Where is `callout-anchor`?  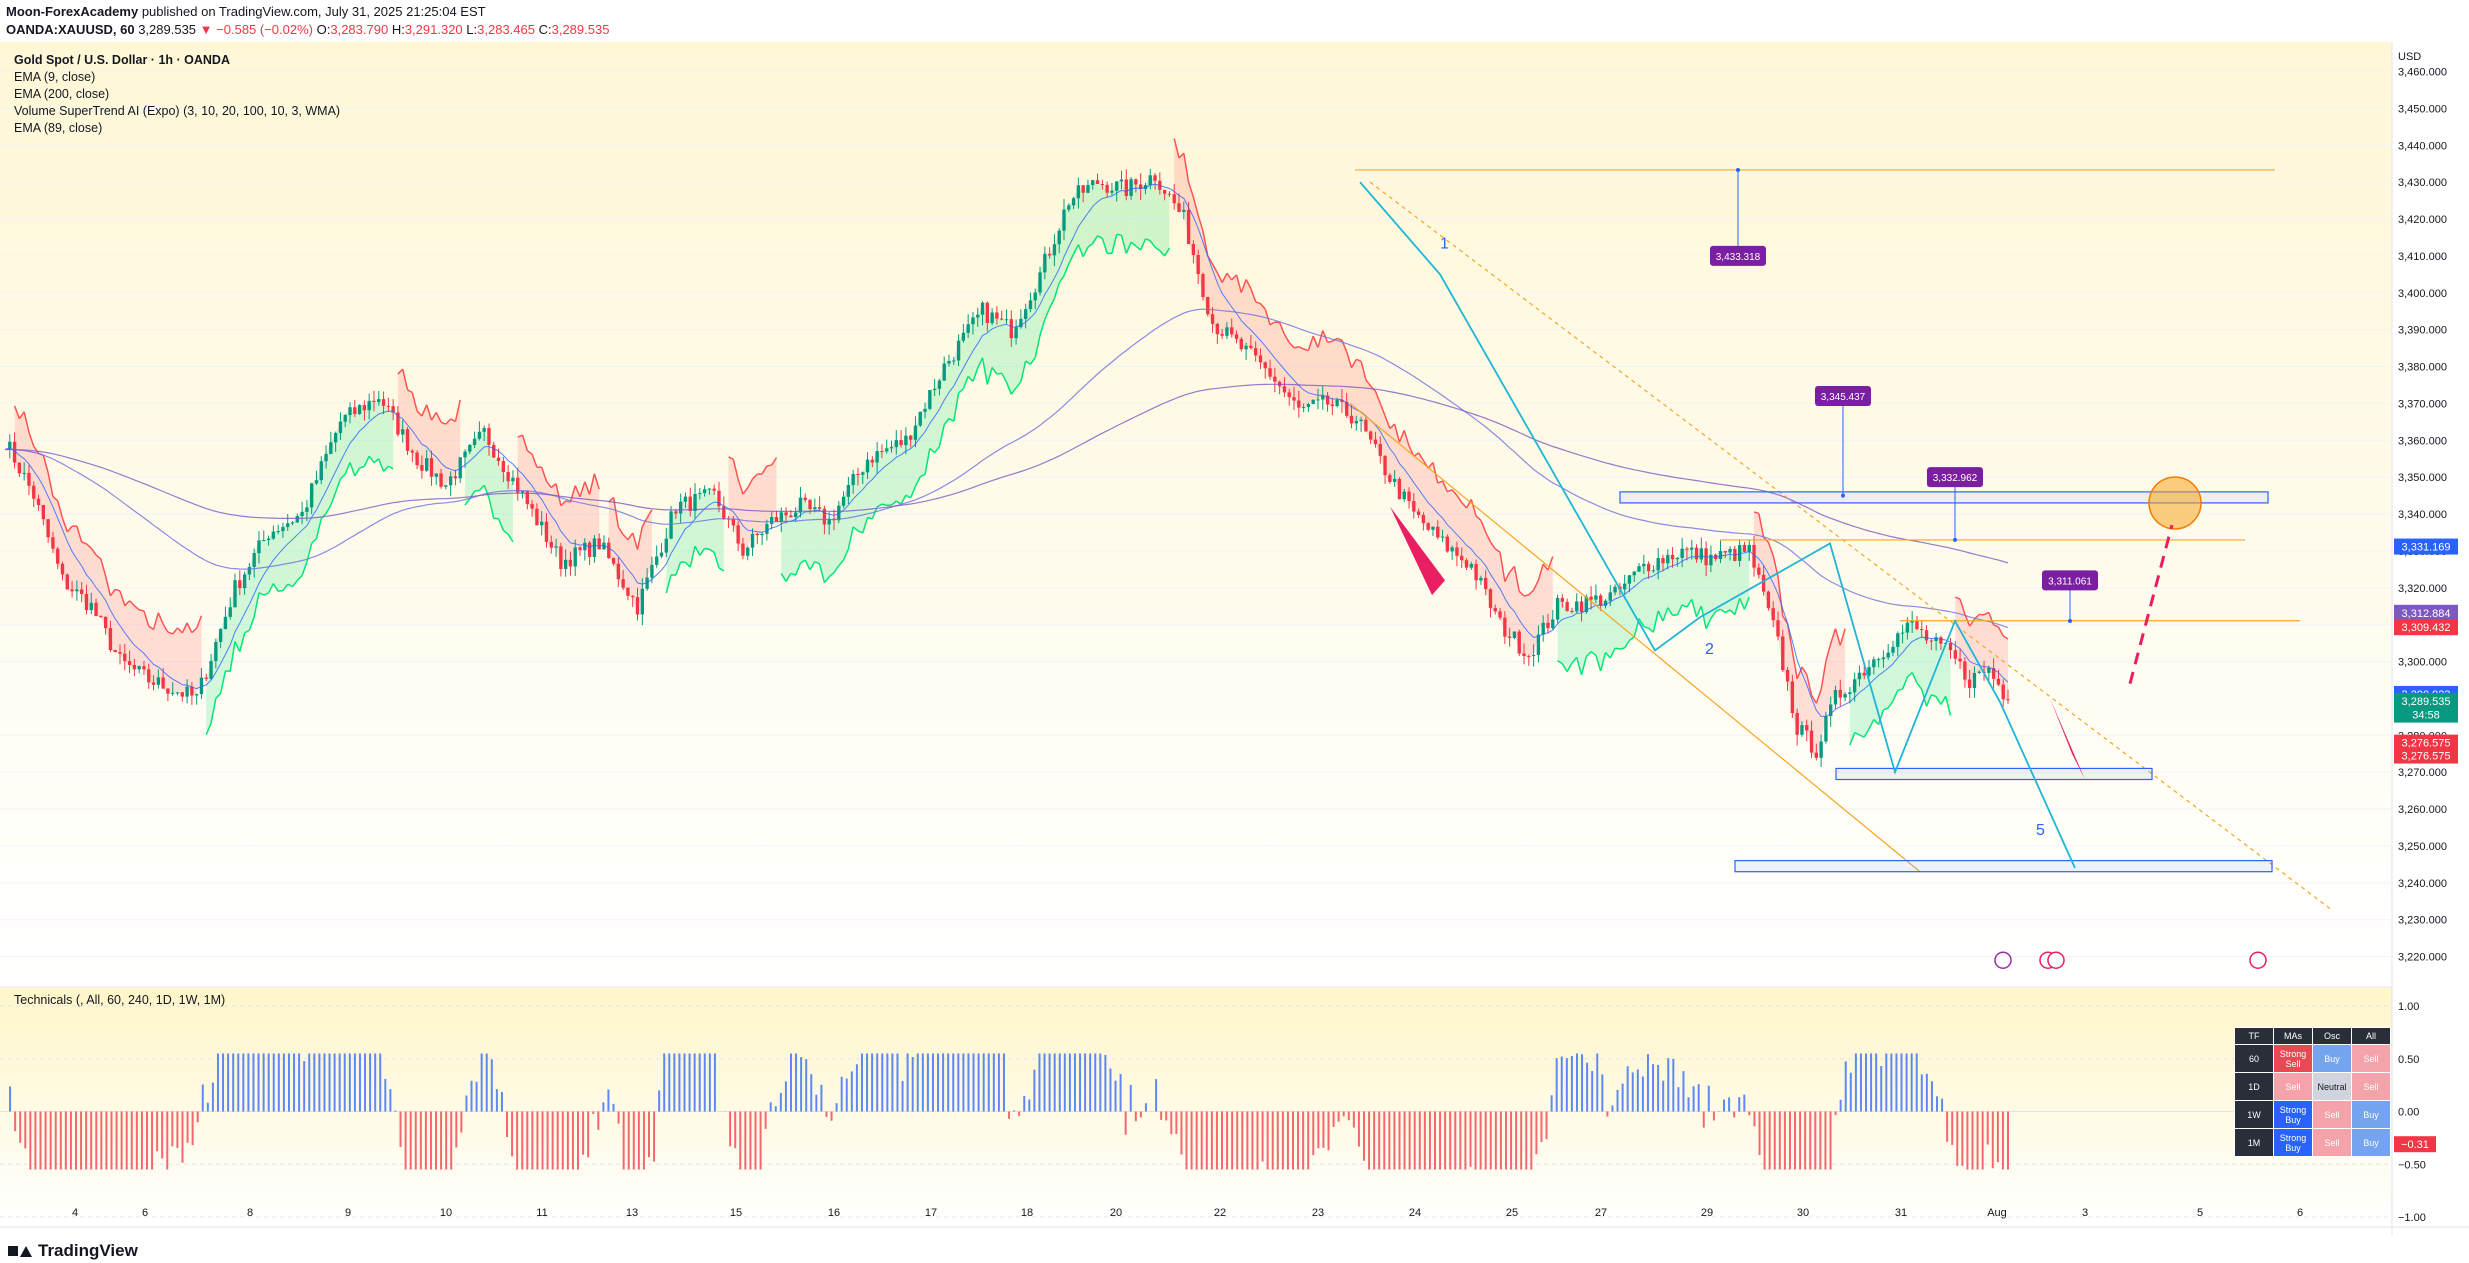 callout-anchor is located at coordinates (1955, 539).